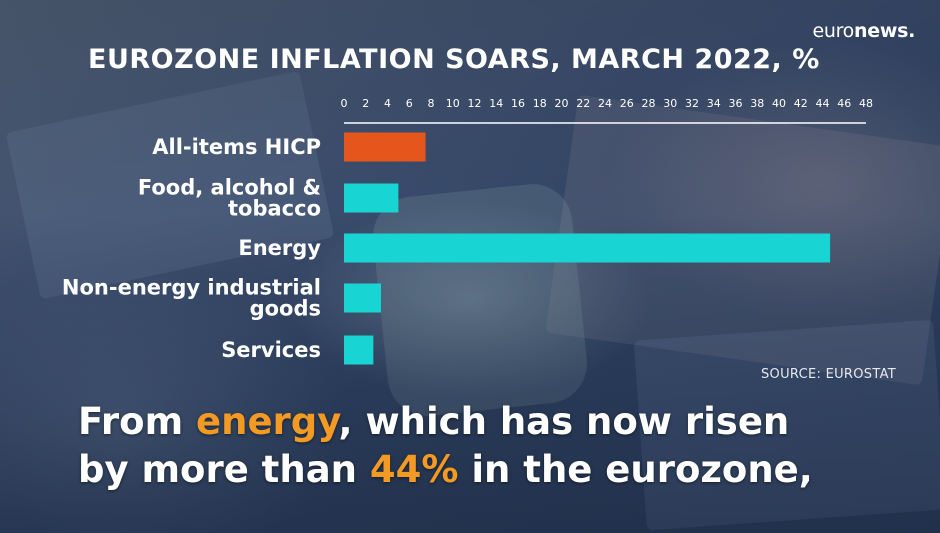 The width and height of the screenshot is (940, 533). I want to click on chart-title: EUROZONE INFLATION SOARS, MARCH 2022, %, so click(454, 59).